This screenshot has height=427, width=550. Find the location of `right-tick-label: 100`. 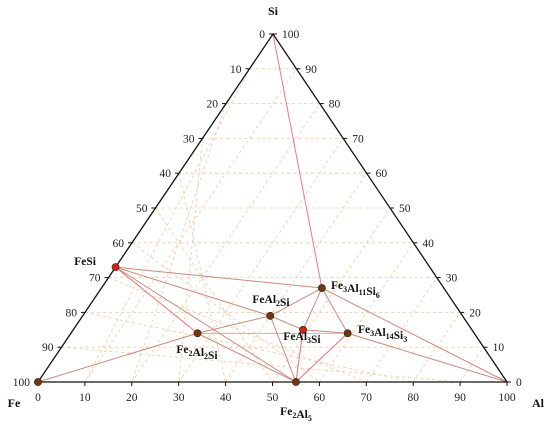

right-tick-label: 100 is located at coordinates (291, 35).